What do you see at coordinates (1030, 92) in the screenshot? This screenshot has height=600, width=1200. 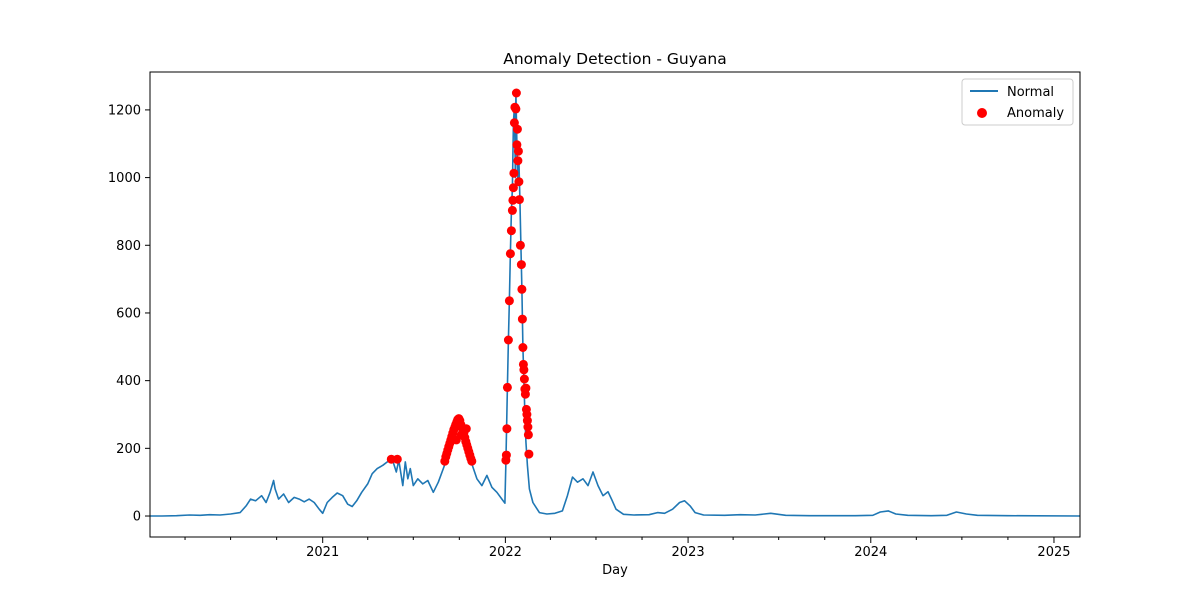 I see `legend-normal-label: Normal` at bounding box center [1030, 92].